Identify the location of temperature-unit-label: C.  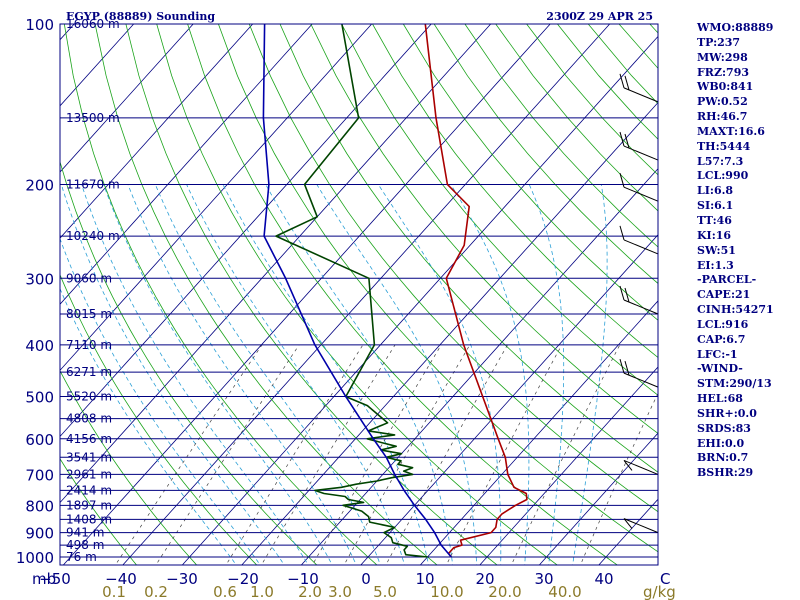
(665, 579).